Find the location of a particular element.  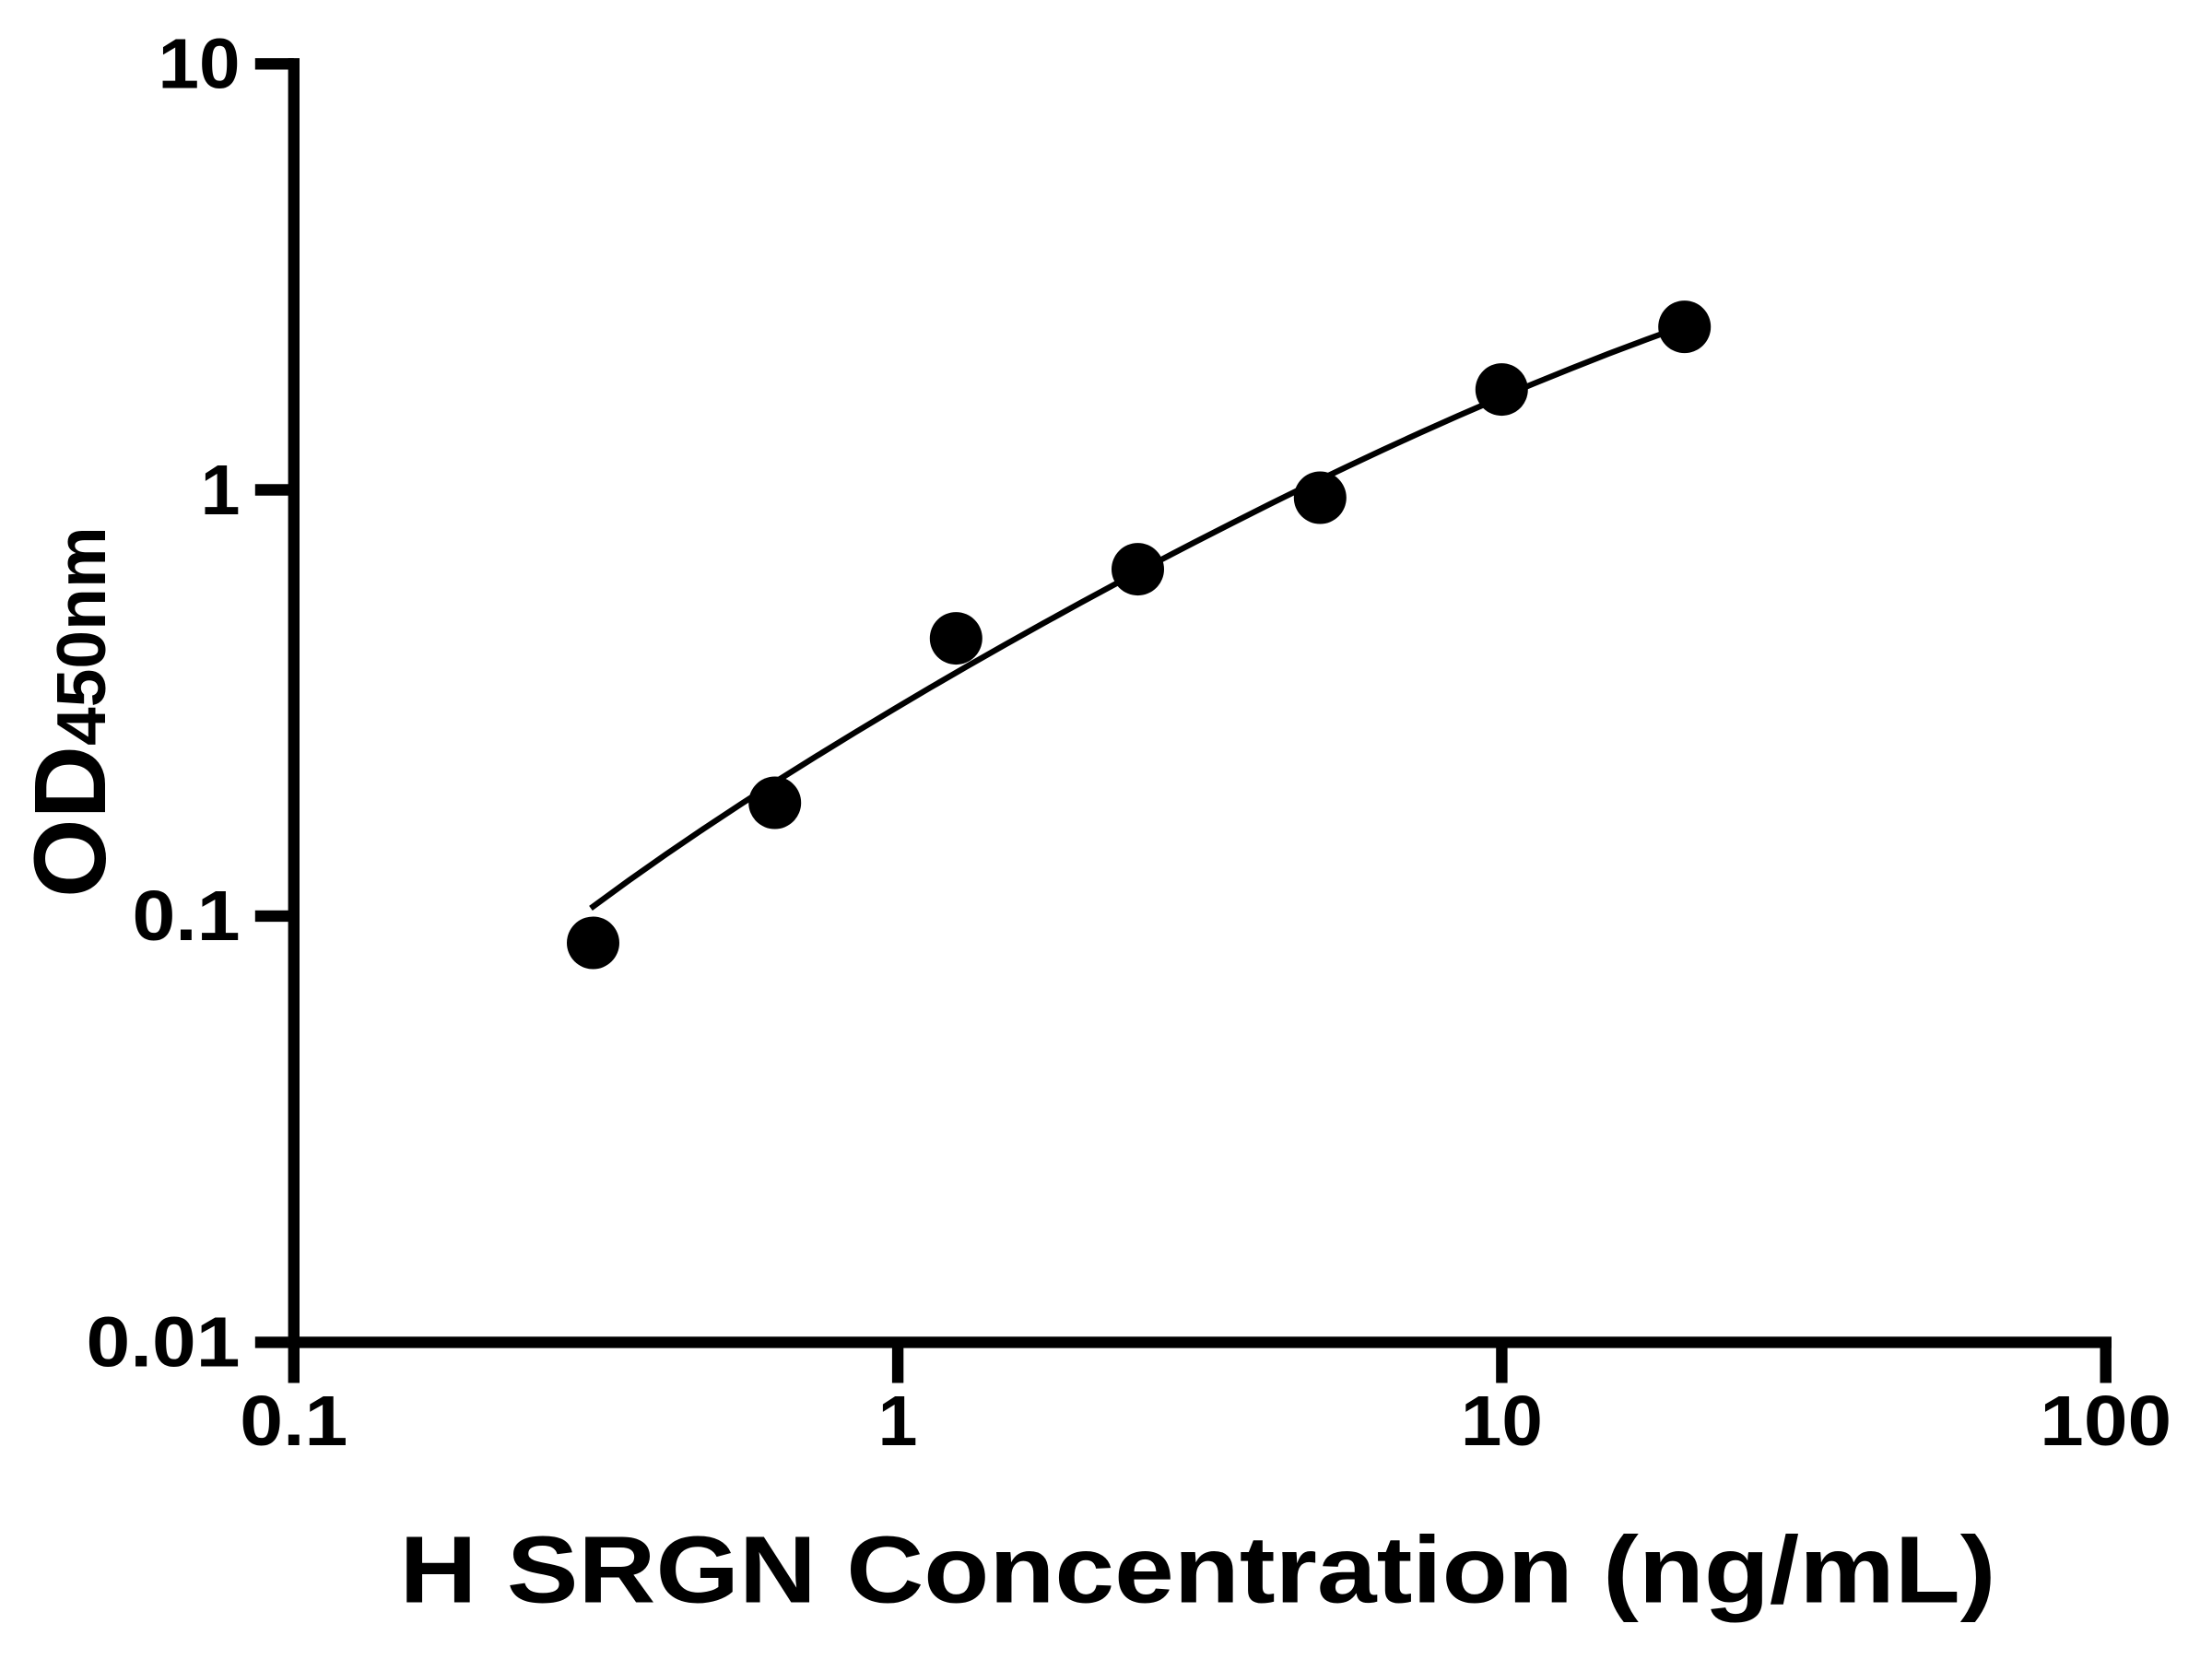

svg-text: H SRGN Concentration (ng/mL) is located at coordinates (1198, 1570).